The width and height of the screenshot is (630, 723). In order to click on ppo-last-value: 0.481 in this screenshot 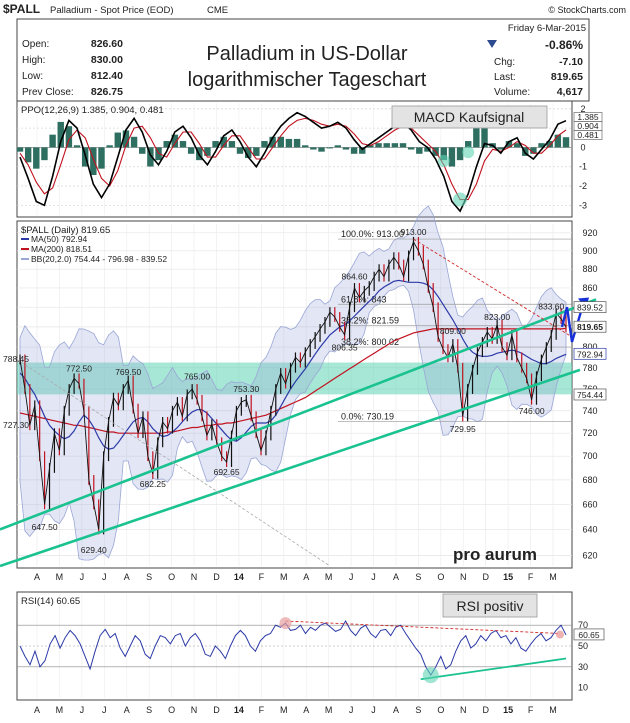, I will do `click(588, 135)`.